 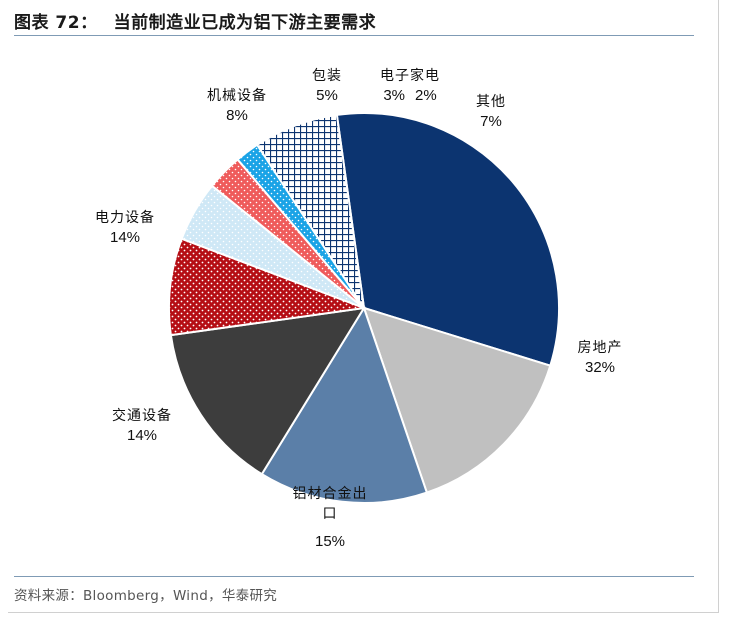 What do you see at coordinates (327, 86) in the screenshot?
I see `slice-label-packaging: 包装 5%` at bounding box center [327, 86].